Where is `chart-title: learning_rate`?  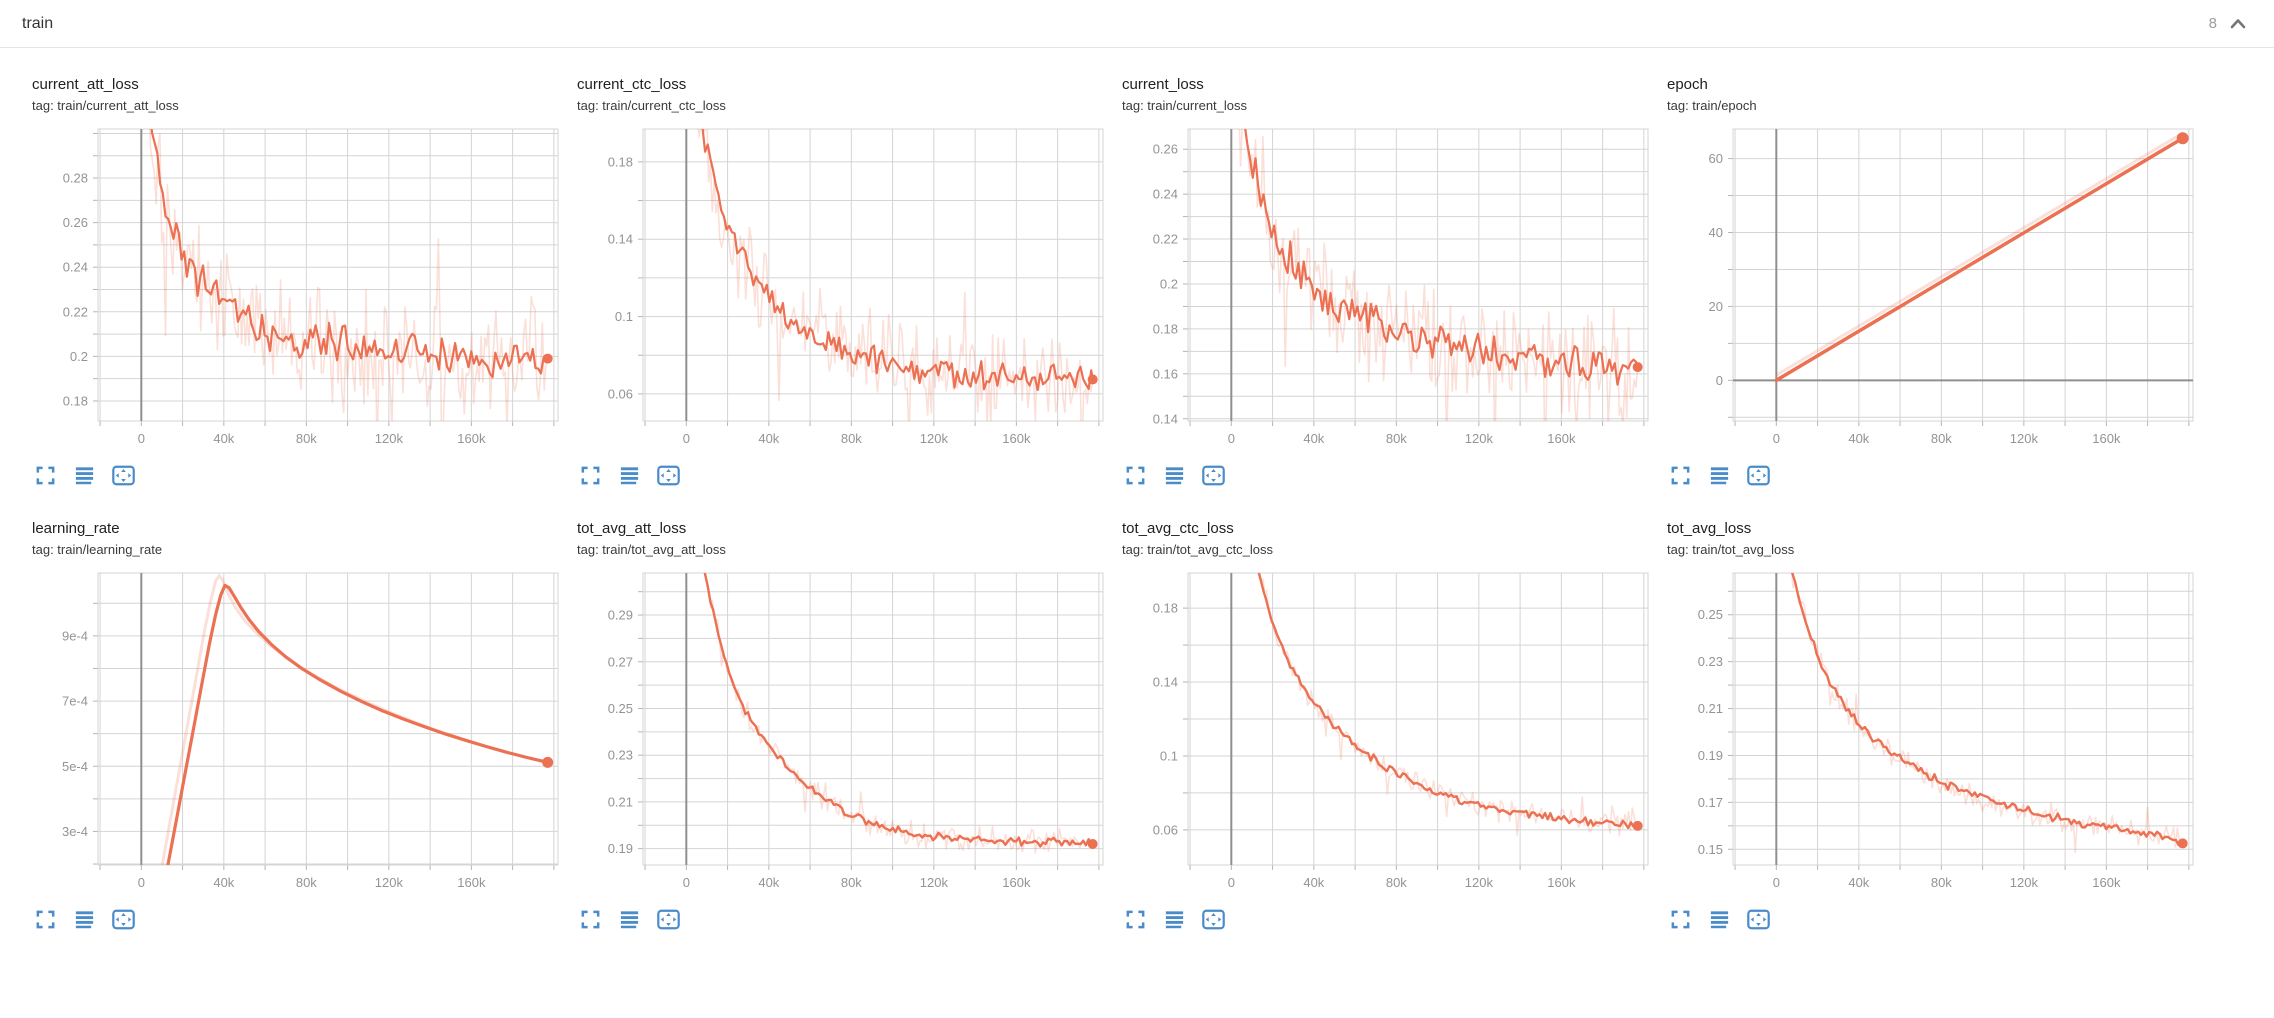
chart-title: learning_rate is located at coordinates (76, 528).